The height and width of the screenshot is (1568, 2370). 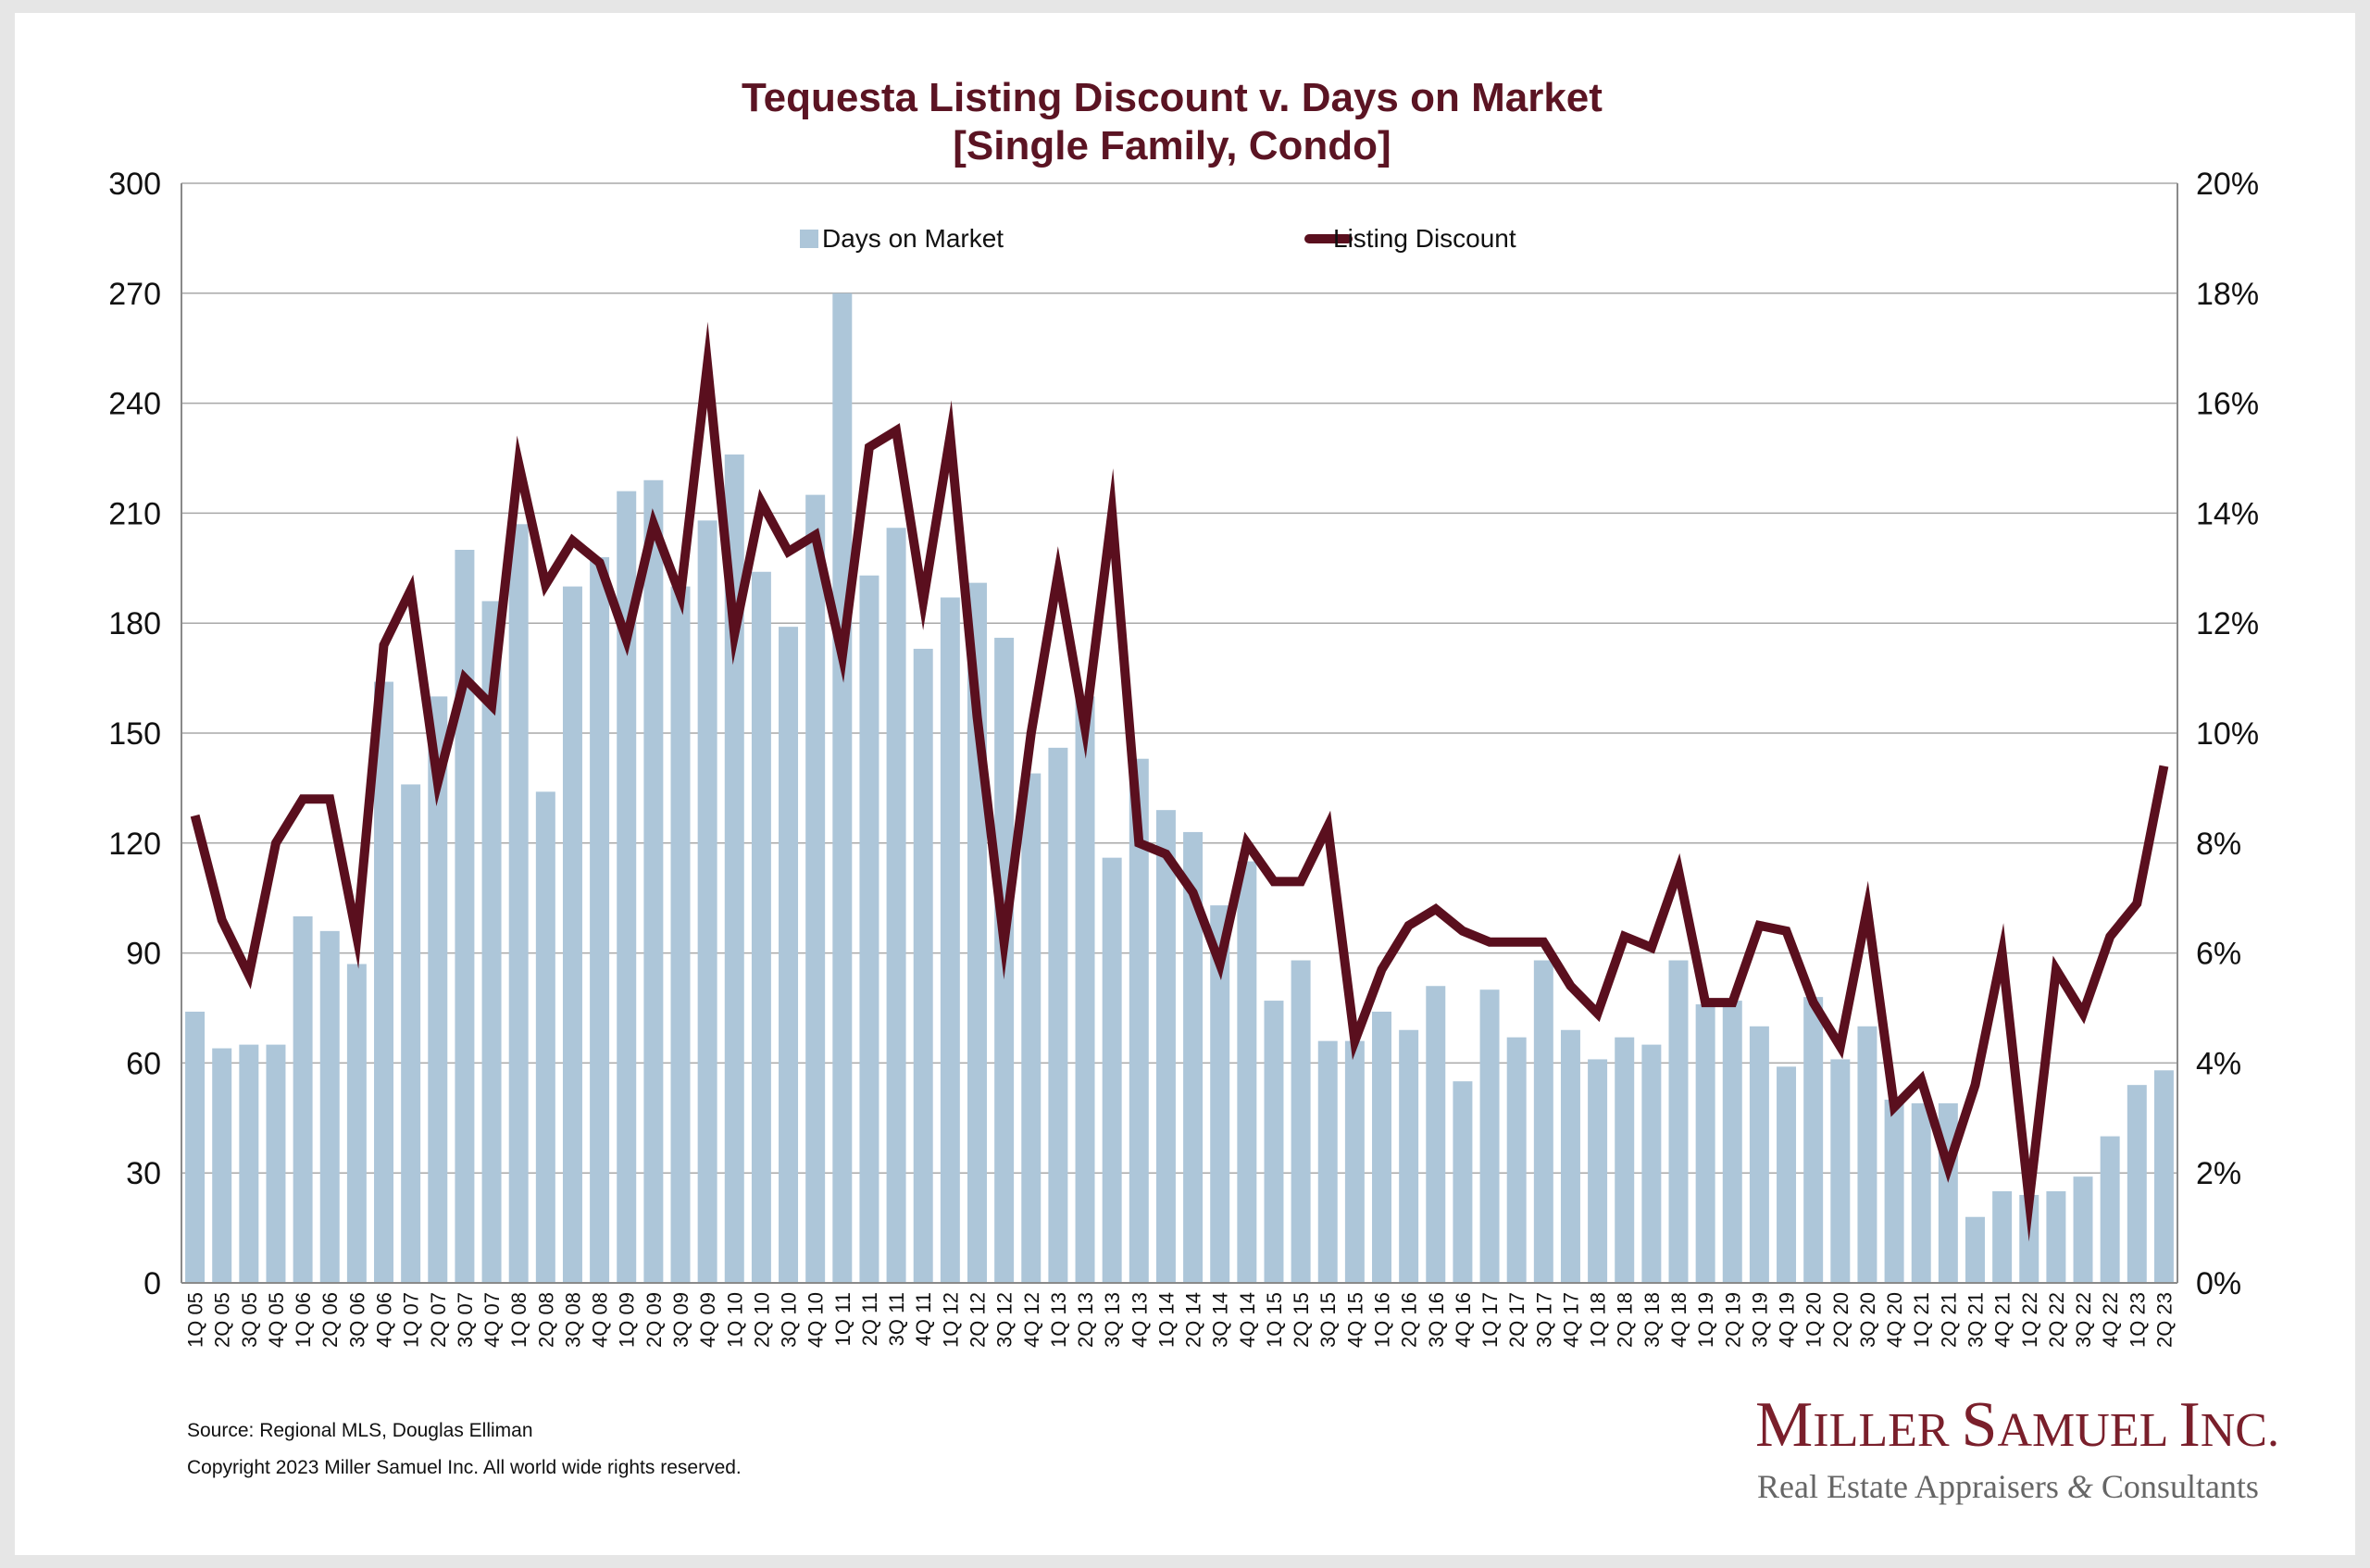 I want to click on x-tick-label: 4Q 18, so click(x=1678, y=1320).